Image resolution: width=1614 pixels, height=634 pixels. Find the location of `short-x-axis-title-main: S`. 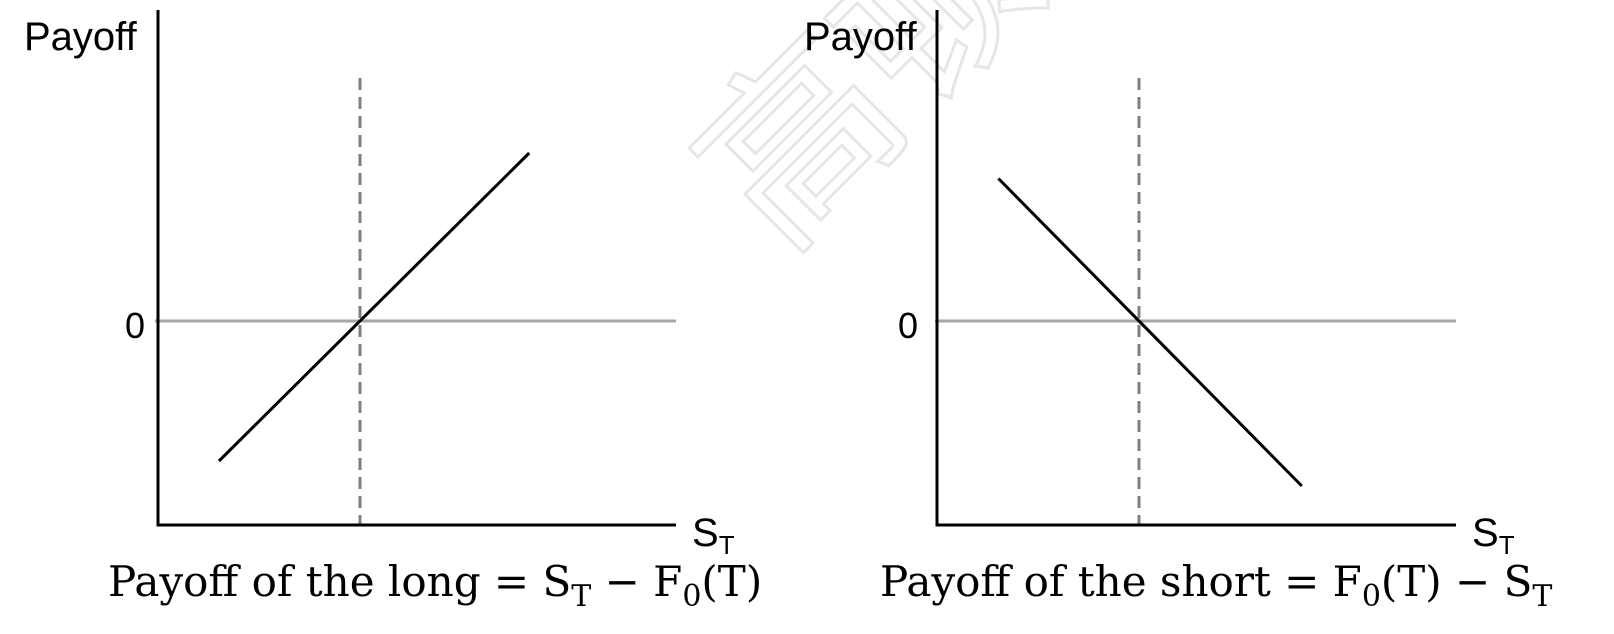

short-x-axis-title-main: S is located at coordinates (1485, 533).